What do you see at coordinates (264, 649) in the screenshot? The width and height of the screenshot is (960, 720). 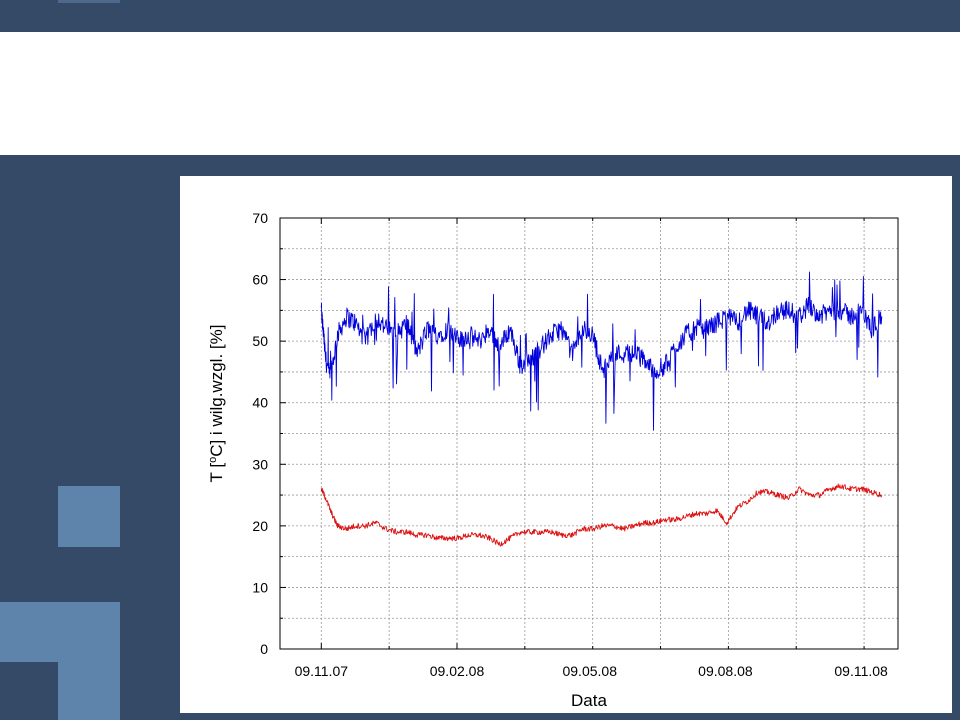 I see `y-tick-label: 0` at bounding box center [264, 649].